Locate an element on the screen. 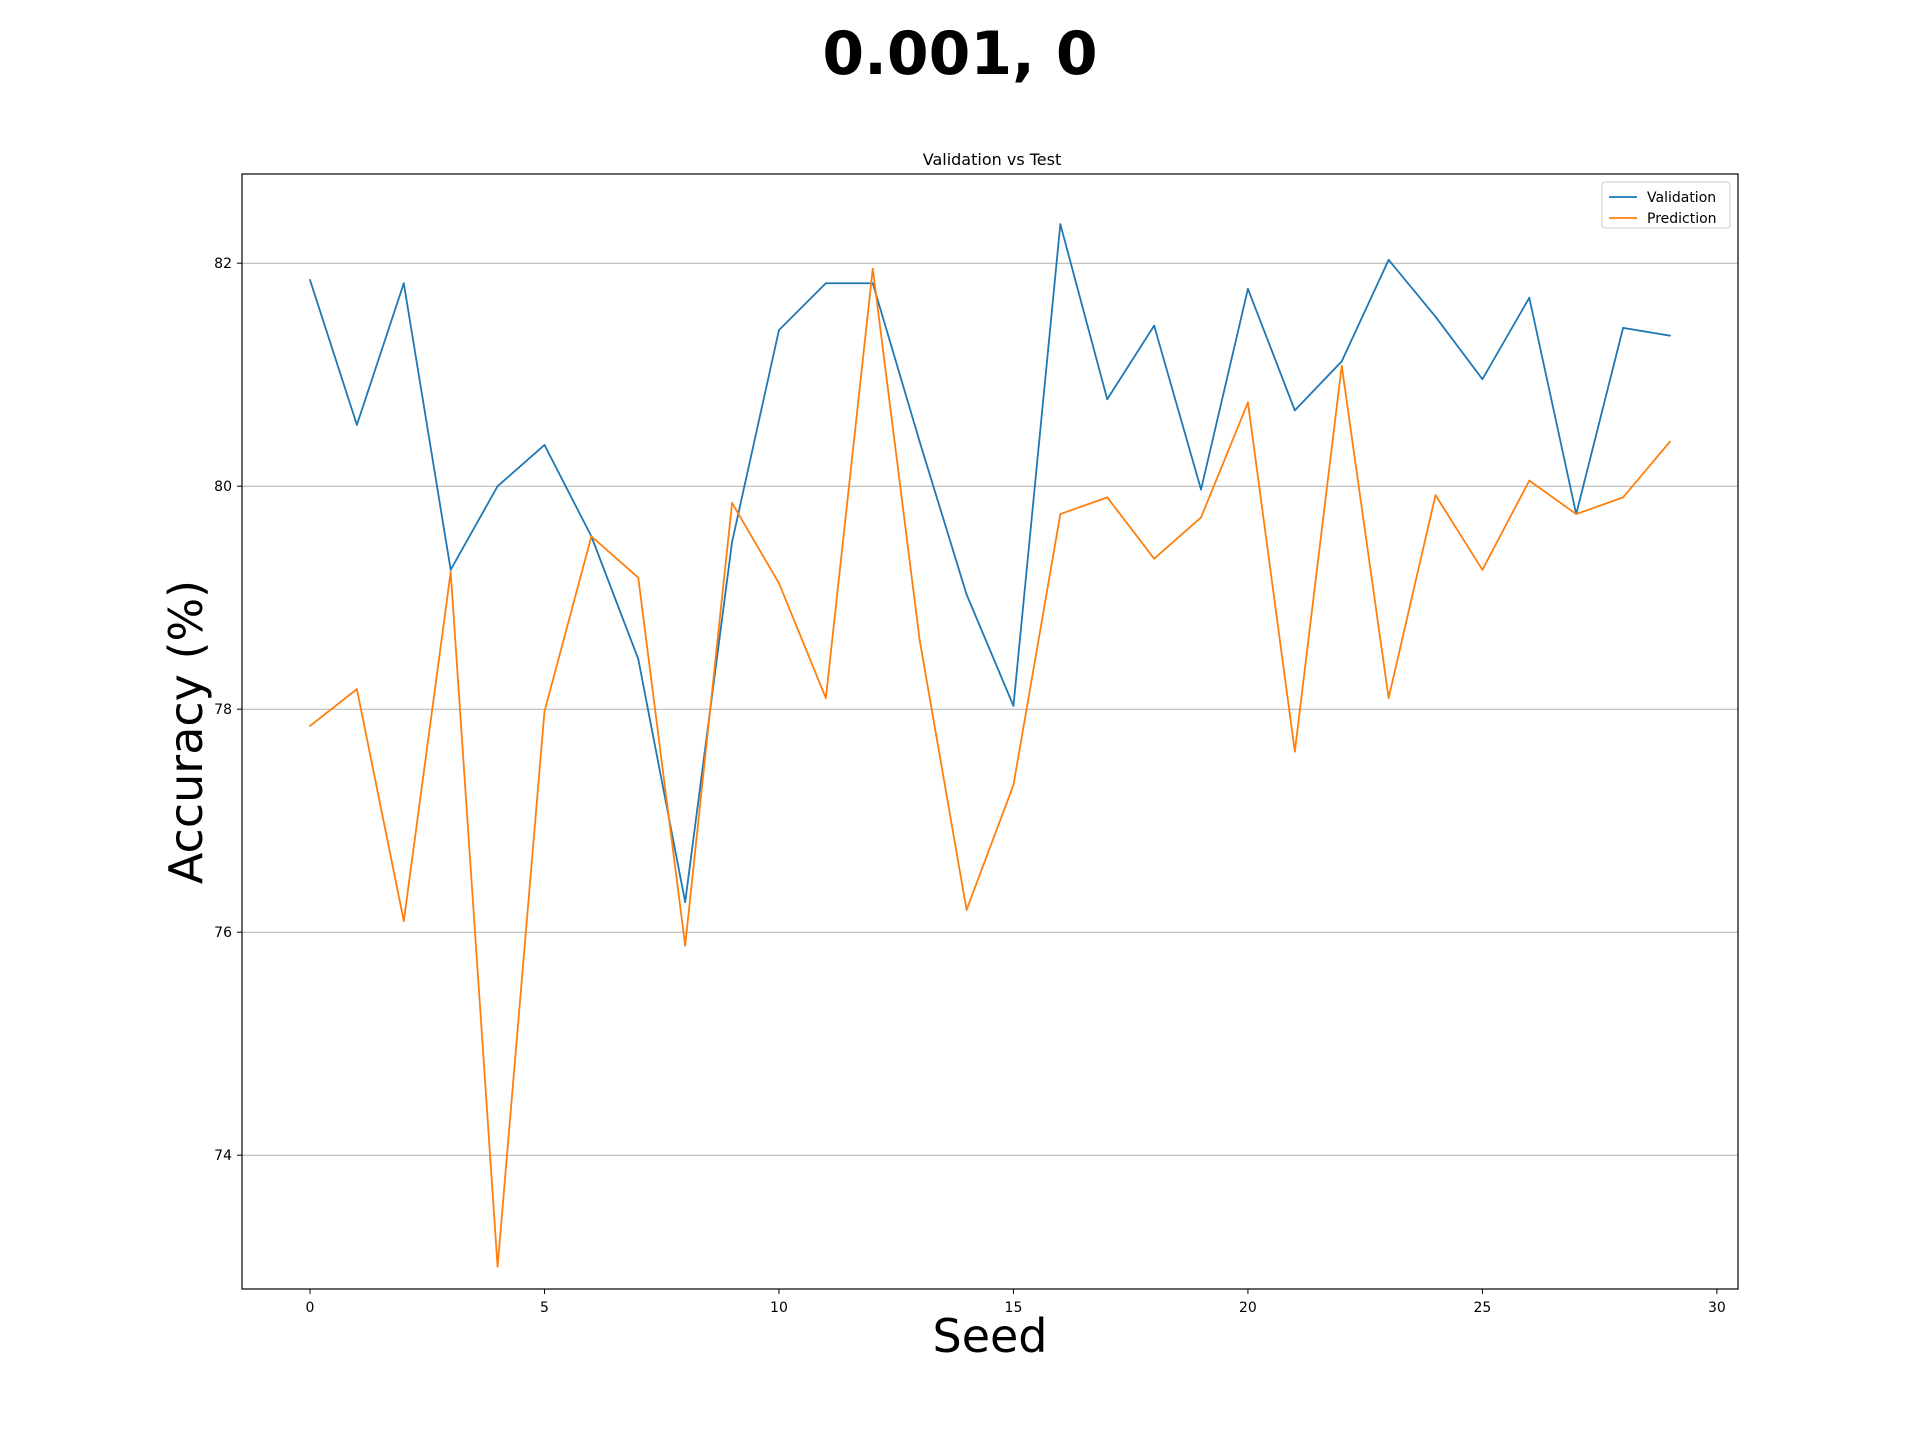 The width and height of the screenshot is (1920, 1440). legend-label-validation: Validation is located at coordinates (1681, 198).